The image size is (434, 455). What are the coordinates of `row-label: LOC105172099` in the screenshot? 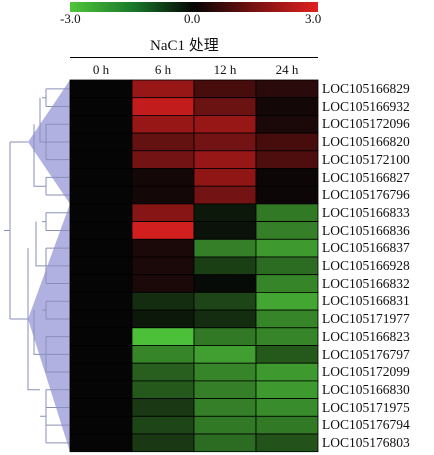 It's located at (366, 372).